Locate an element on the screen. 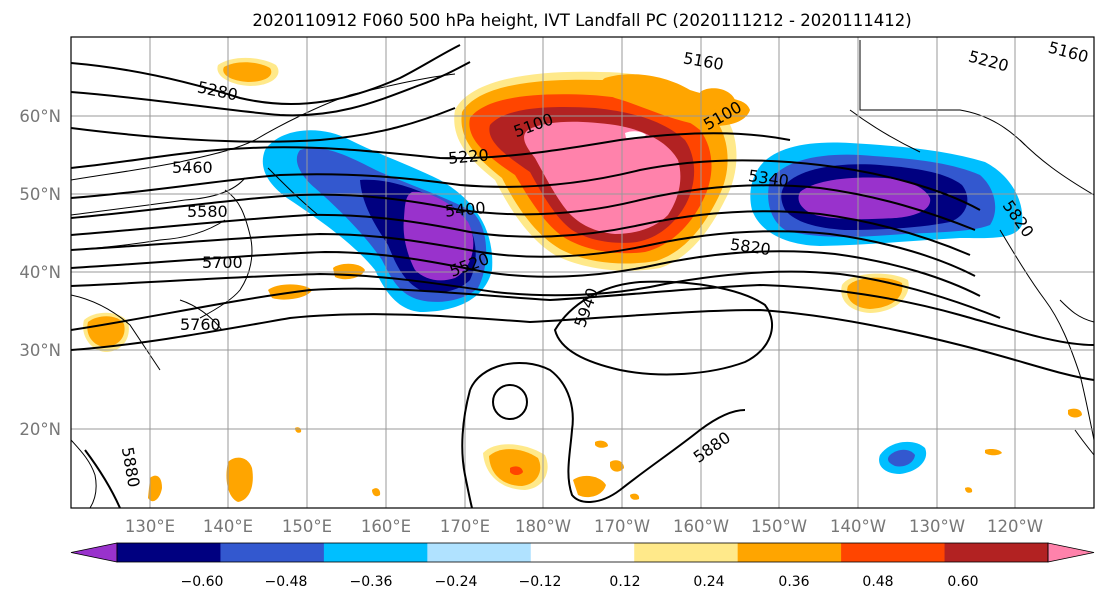 The width and height of the screenshot is (1105, 601). lon-label: 150°W is located at coordinates (779, 526).